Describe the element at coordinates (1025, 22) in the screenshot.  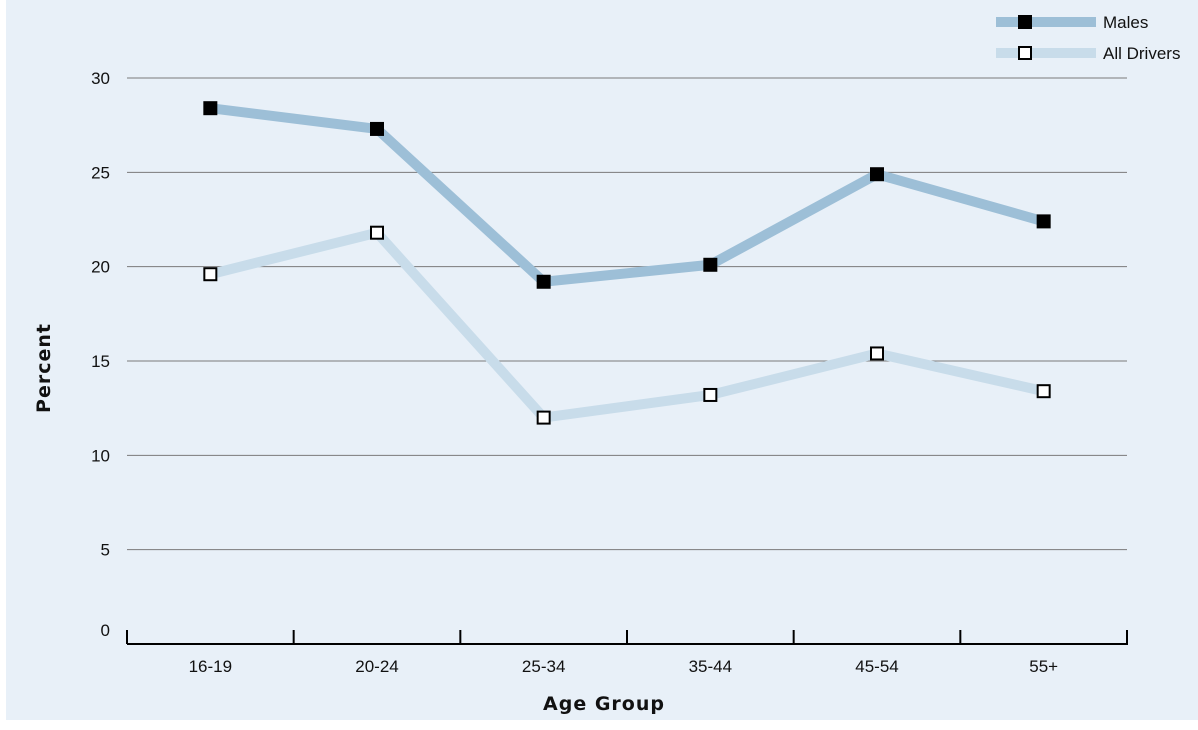
I see `legend-marker-males` at that location.